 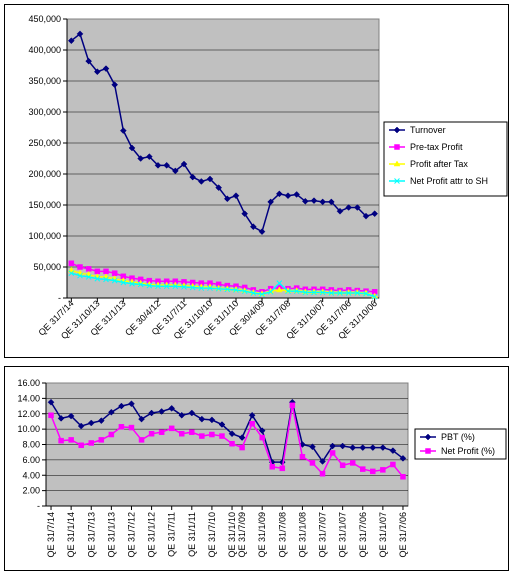 I want to click on x-tick-label: QE 31/1/13, so click(x=111, y=535).